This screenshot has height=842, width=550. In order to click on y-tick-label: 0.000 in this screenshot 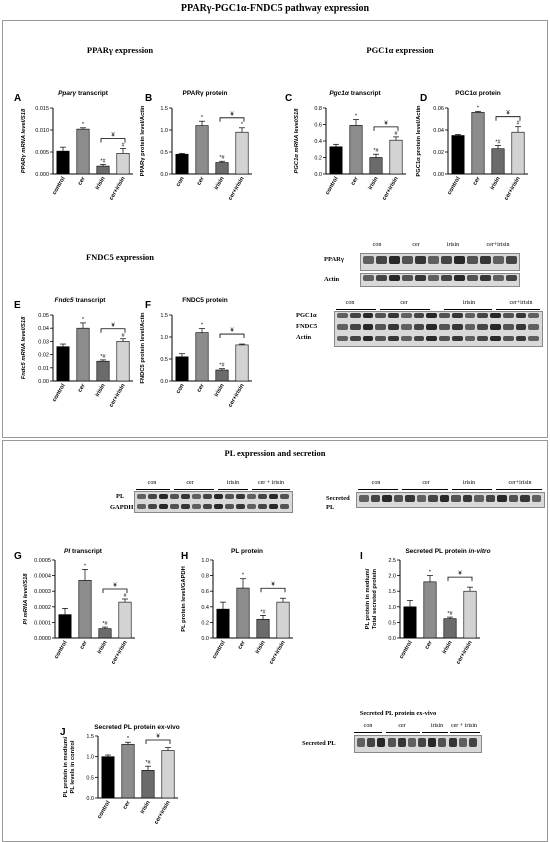, I will do `click(42, 175)`.